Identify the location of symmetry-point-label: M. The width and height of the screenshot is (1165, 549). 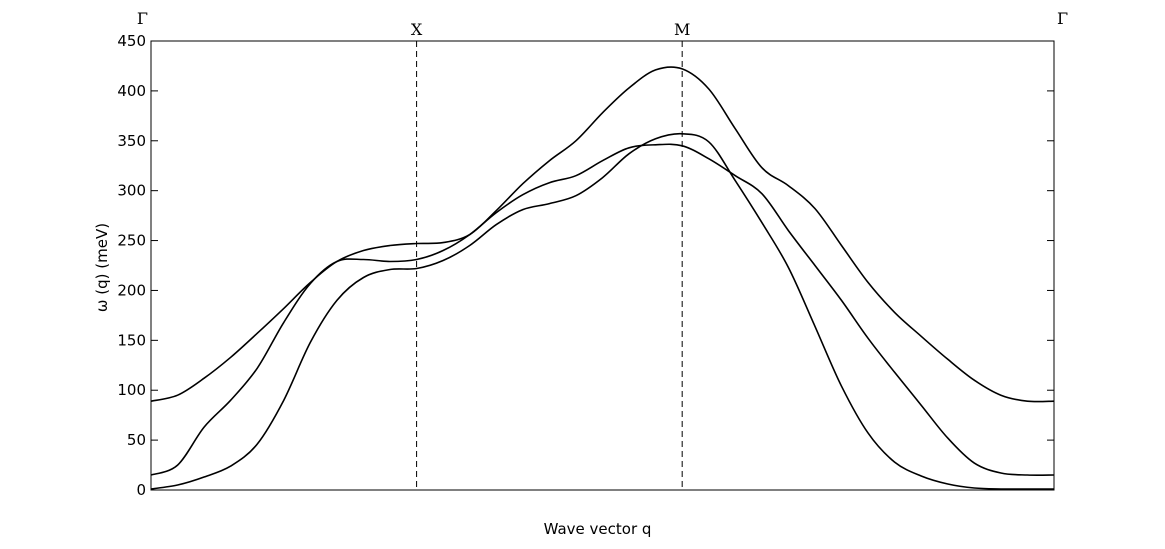
(682, 29).